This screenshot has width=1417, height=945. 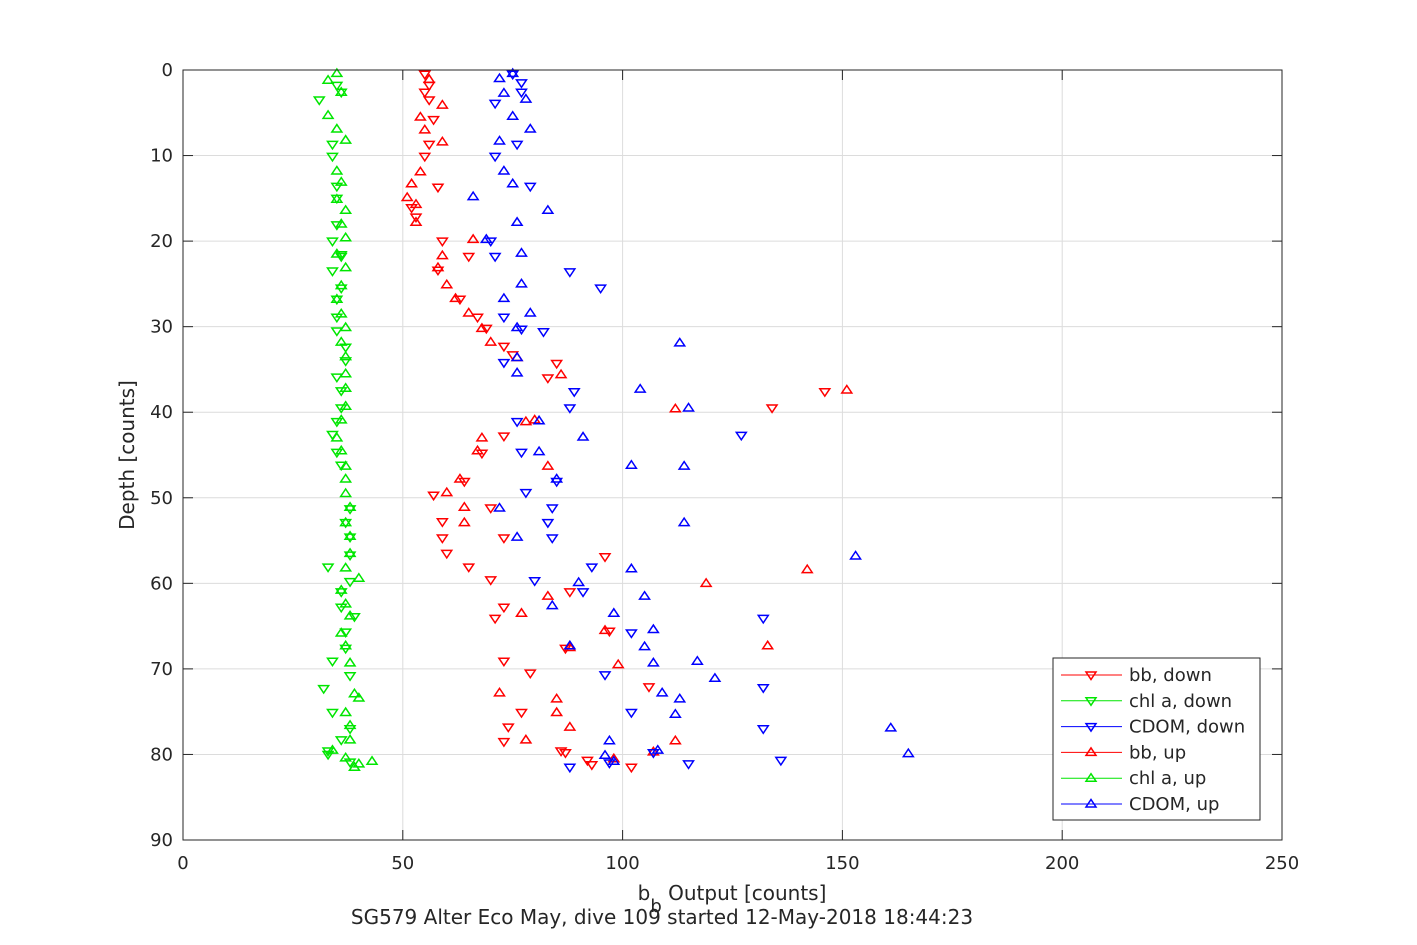 I want to click on legend-label: bb, up, so click(x=1157, y=752).